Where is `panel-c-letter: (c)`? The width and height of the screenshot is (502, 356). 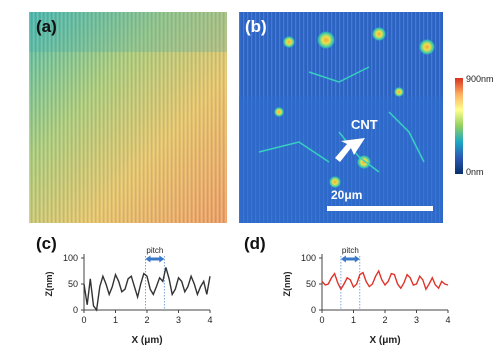 panel-c-letter: (c) is located at coordinates (46, 243).